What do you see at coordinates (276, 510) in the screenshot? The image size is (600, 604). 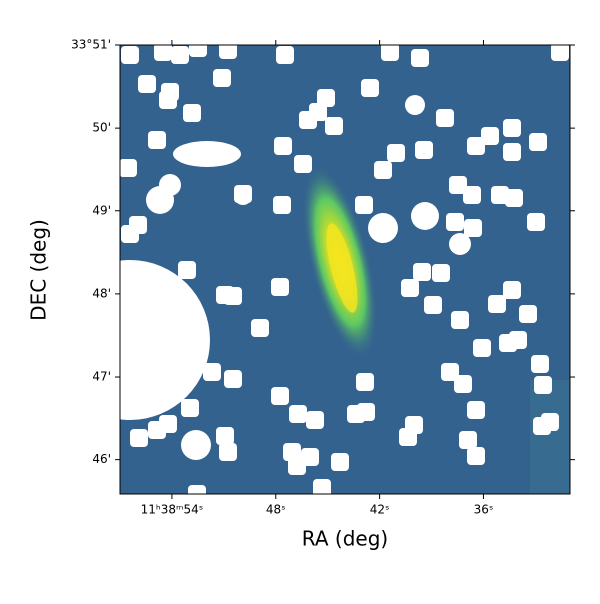 I see `x-tick-label: 48ˢ` at bounding box center [276, 510].